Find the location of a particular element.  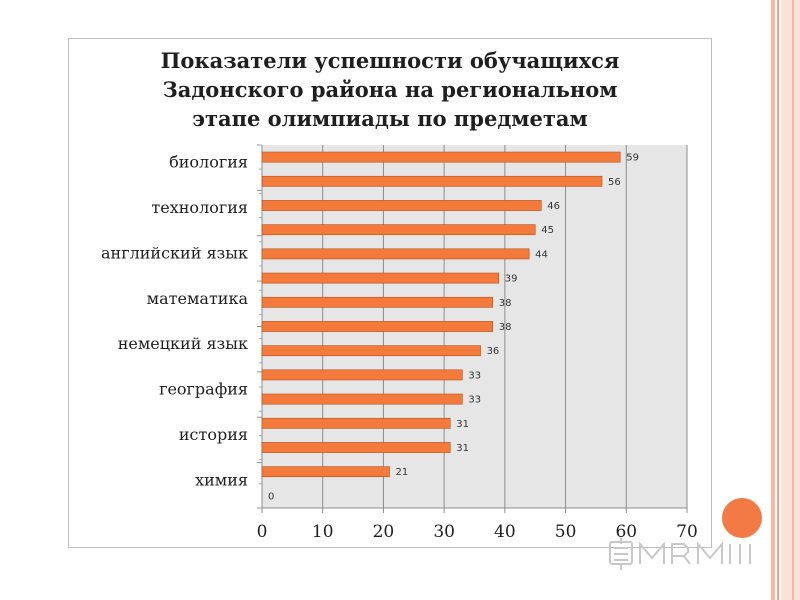

chart-title-line: Задонского района на региональном is located at coordinates (390, 89).